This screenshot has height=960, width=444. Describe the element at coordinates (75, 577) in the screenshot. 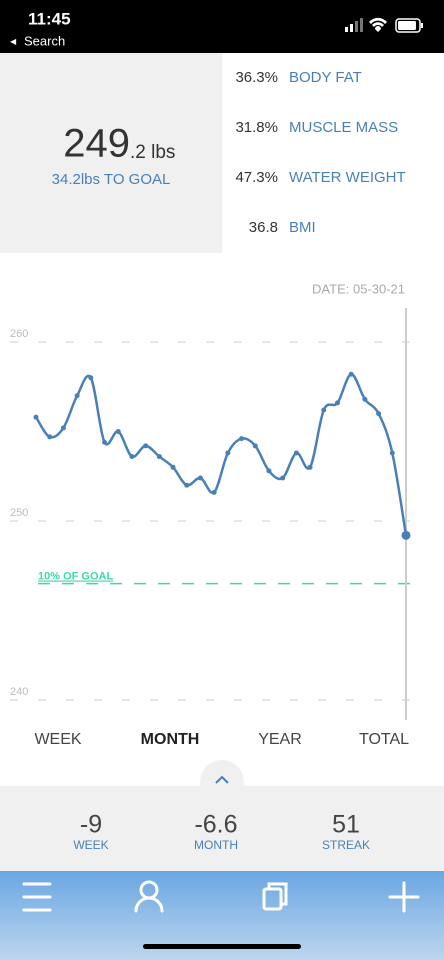

I see `goal-label: 10% OF GOAL` at that location.